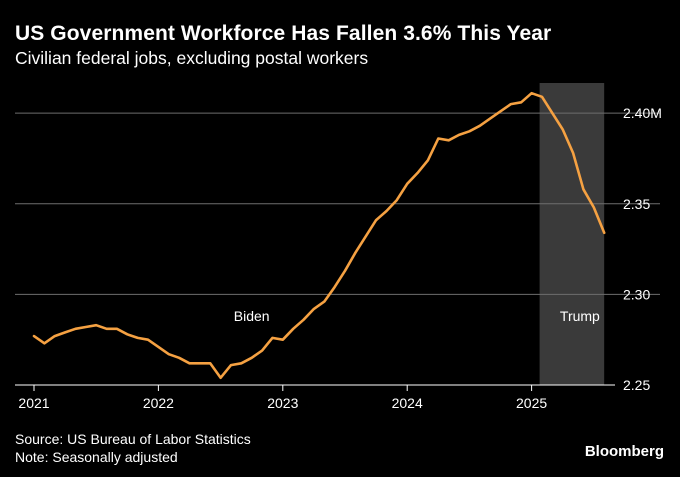  What do you see at coordinates (636, 385) in the screenshot?
I see `y-tick-label: 2.25` at bounding box center [636, 385].